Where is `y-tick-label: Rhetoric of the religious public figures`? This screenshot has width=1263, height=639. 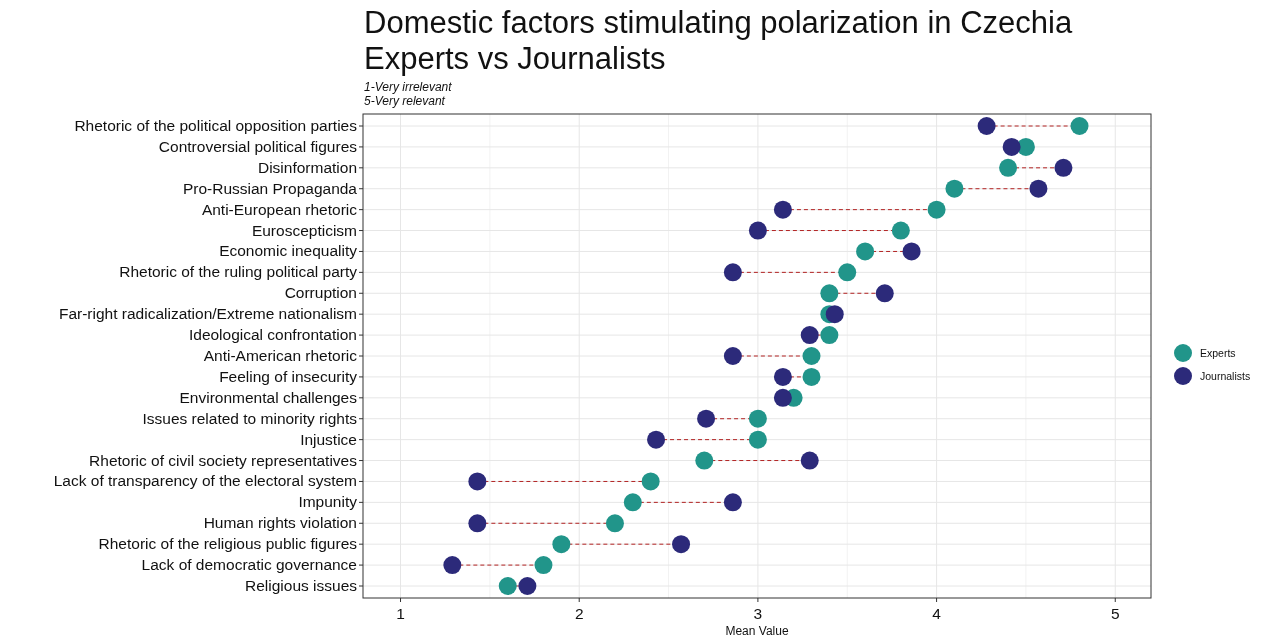 y-tick-label: Rhetoric of the religious public figures is located at coordinates (228, 544).